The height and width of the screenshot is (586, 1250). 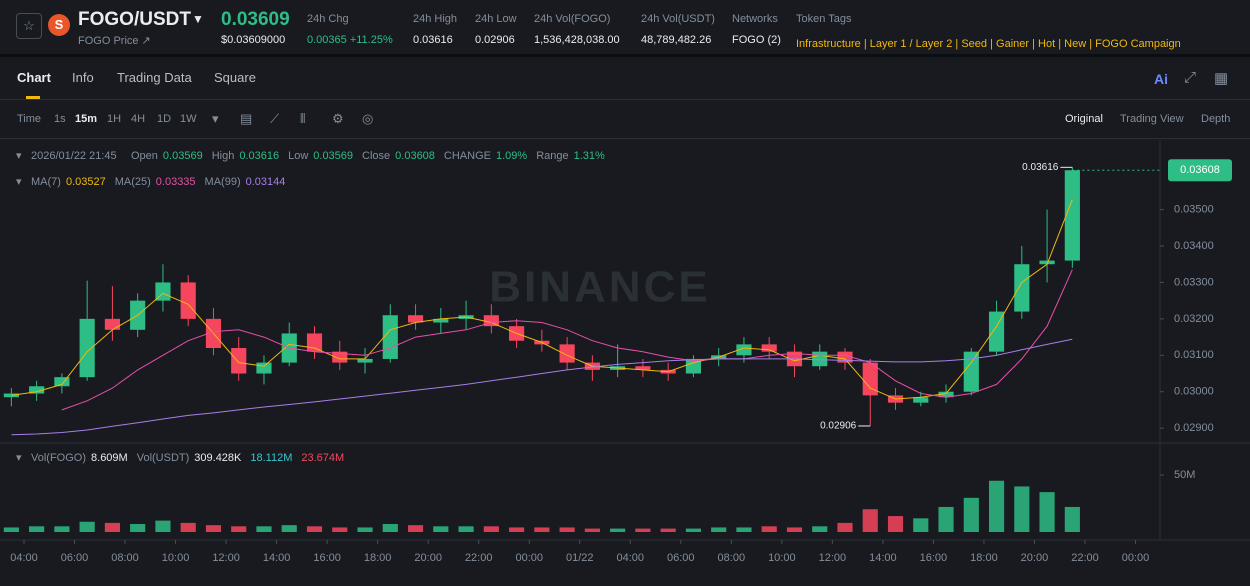 I want to click on legend-key: MA(99), so click(x=223, y=182).